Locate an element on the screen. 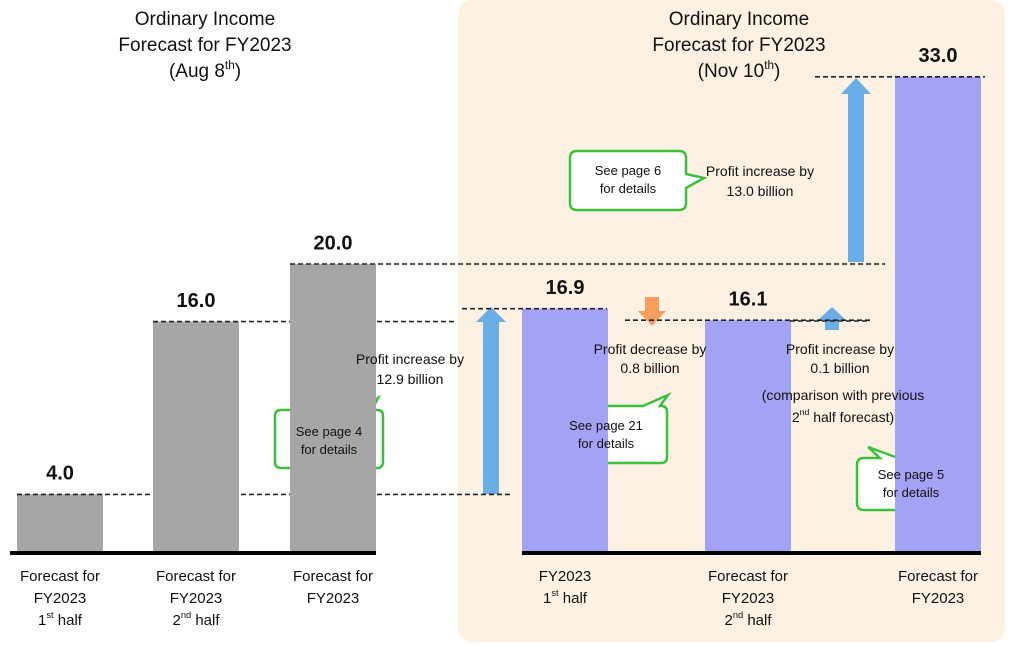 The image size is (1009, 645). annotation: 0.8 billion is located at coordinates (649, 368).